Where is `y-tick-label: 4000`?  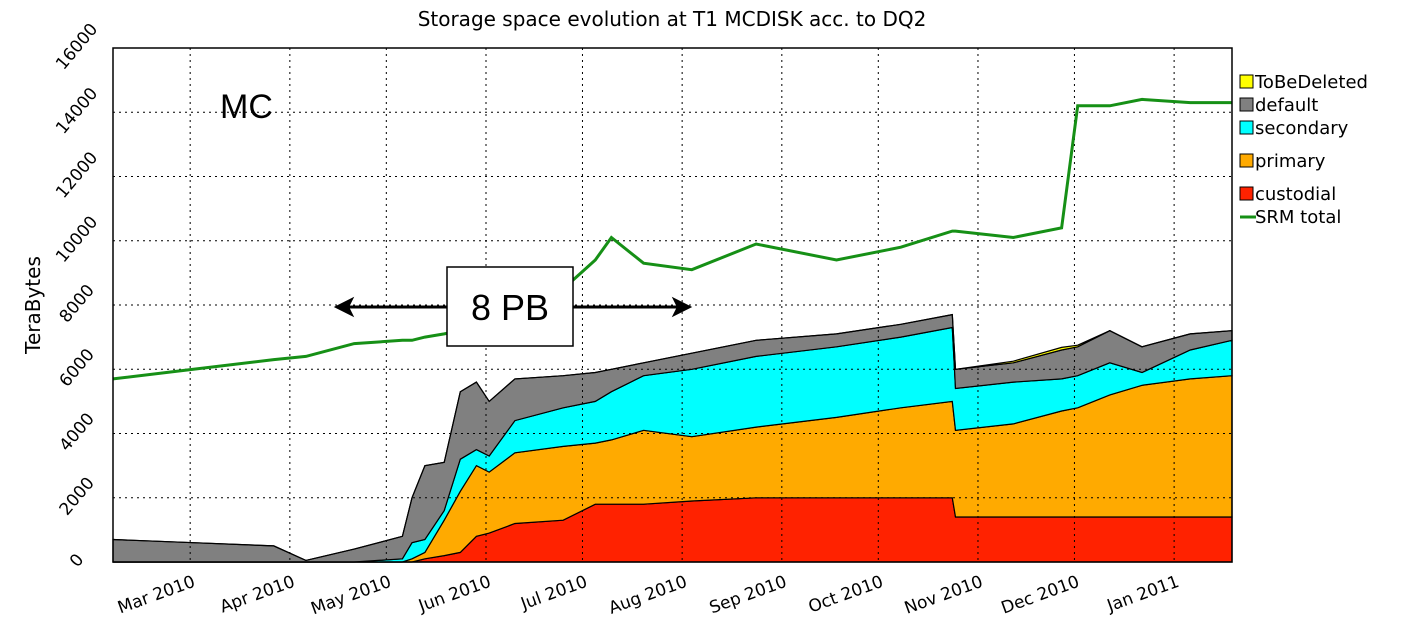
y-tick-label: 4000 is located at coordinates (77, 432).